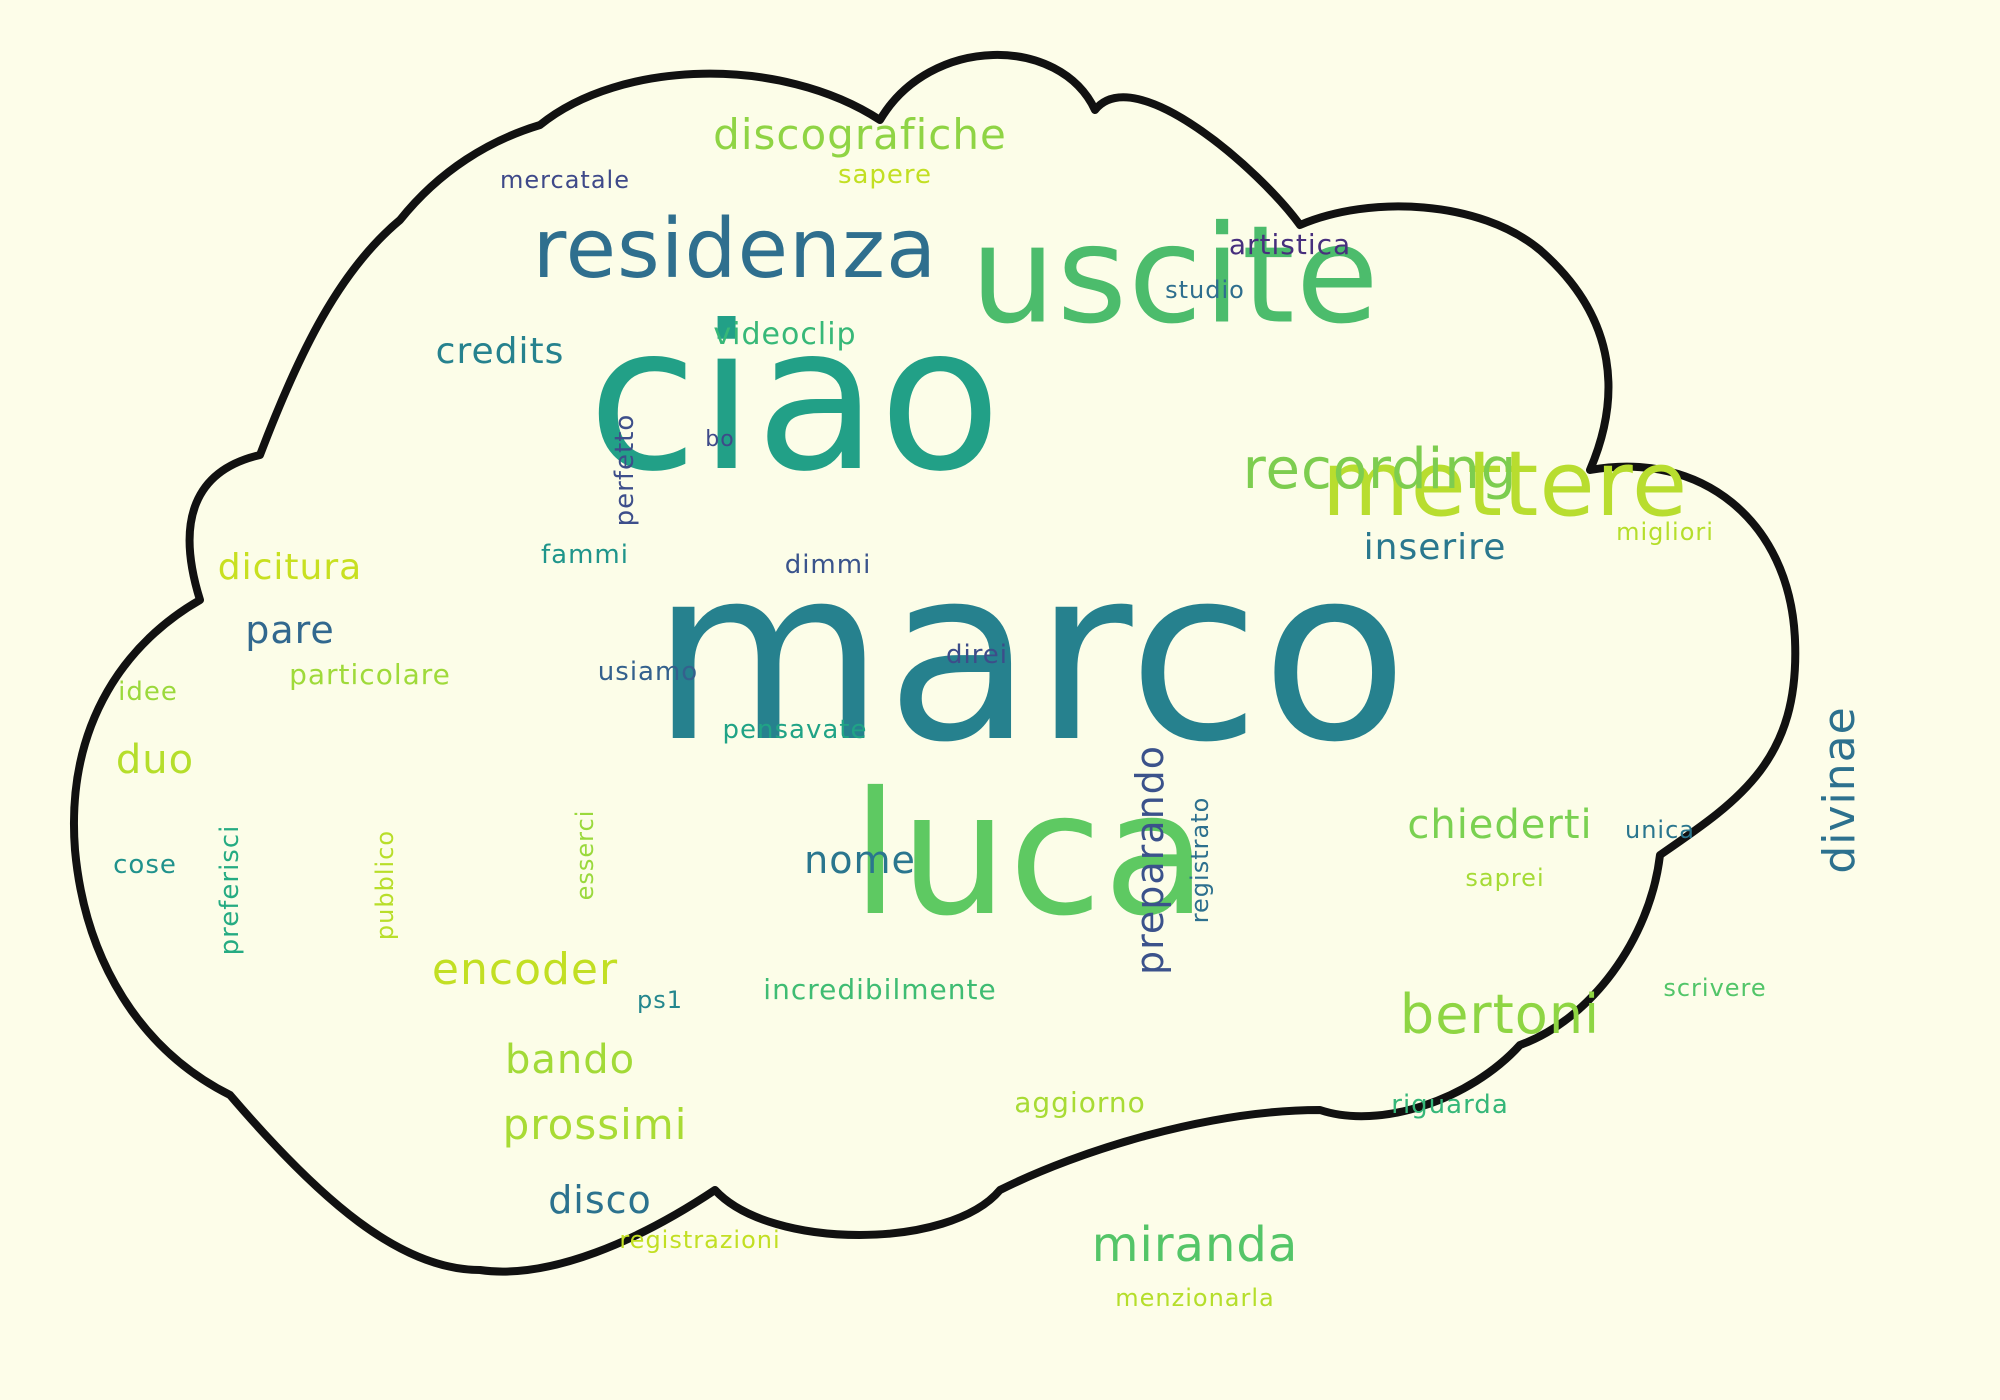  Describe the element at coordinates (885, 175) in the screenshot. I see `word-sapere: sapere` at that location.